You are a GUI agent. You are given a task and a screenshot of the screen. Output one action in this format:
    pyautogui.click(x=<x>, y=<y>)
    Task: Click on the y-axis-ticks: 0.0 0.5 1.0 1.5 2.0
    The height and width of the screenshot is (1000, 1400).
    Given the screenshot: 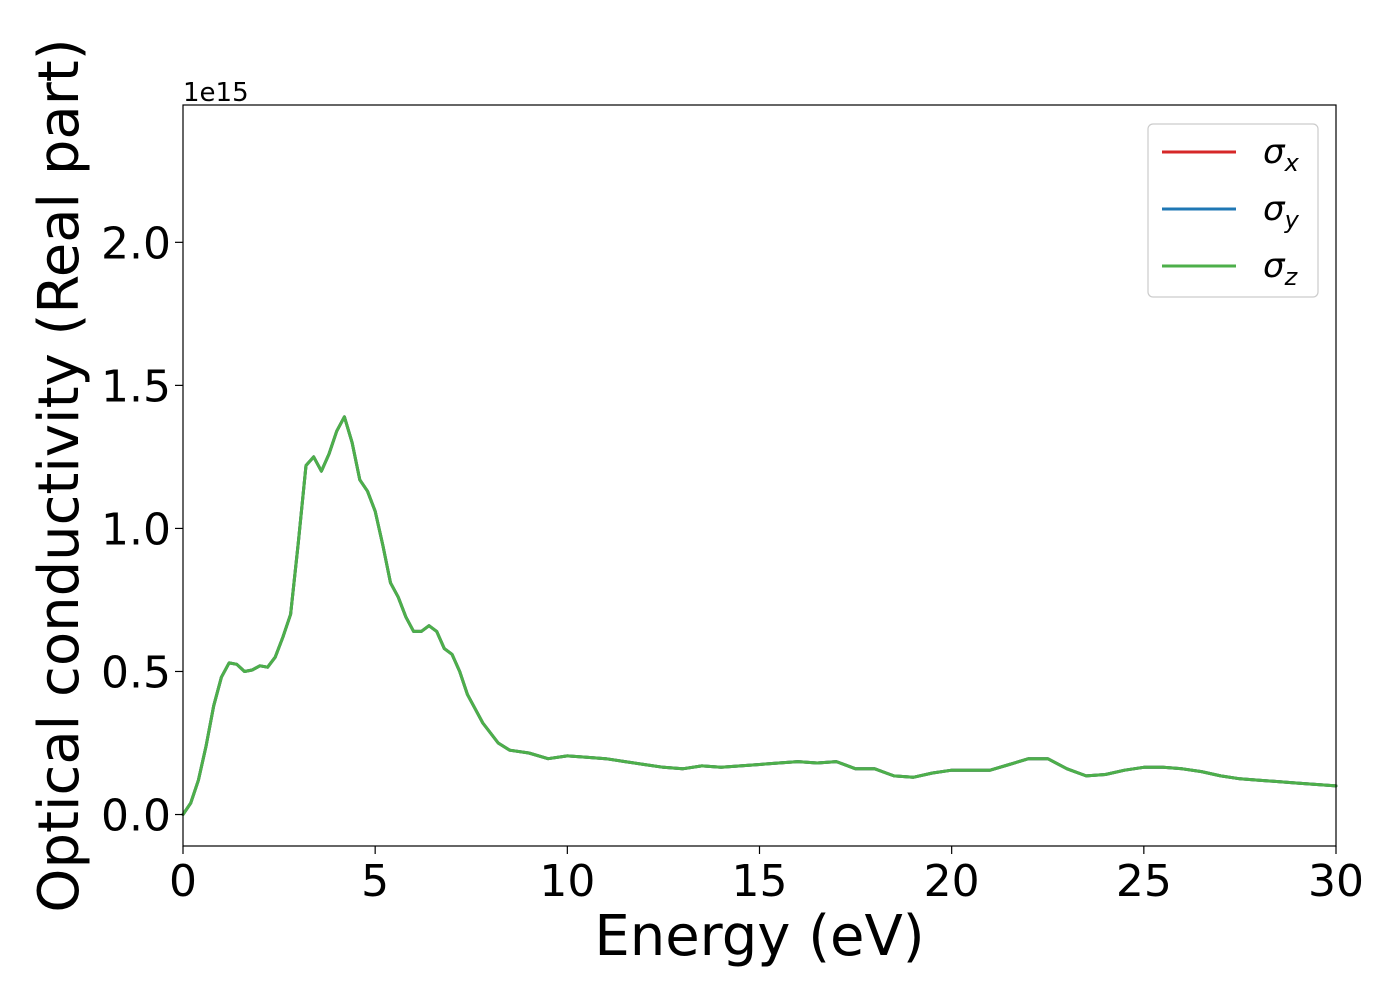 What is the action you would take?
    pyautogui.click(x=142, y=530)
    